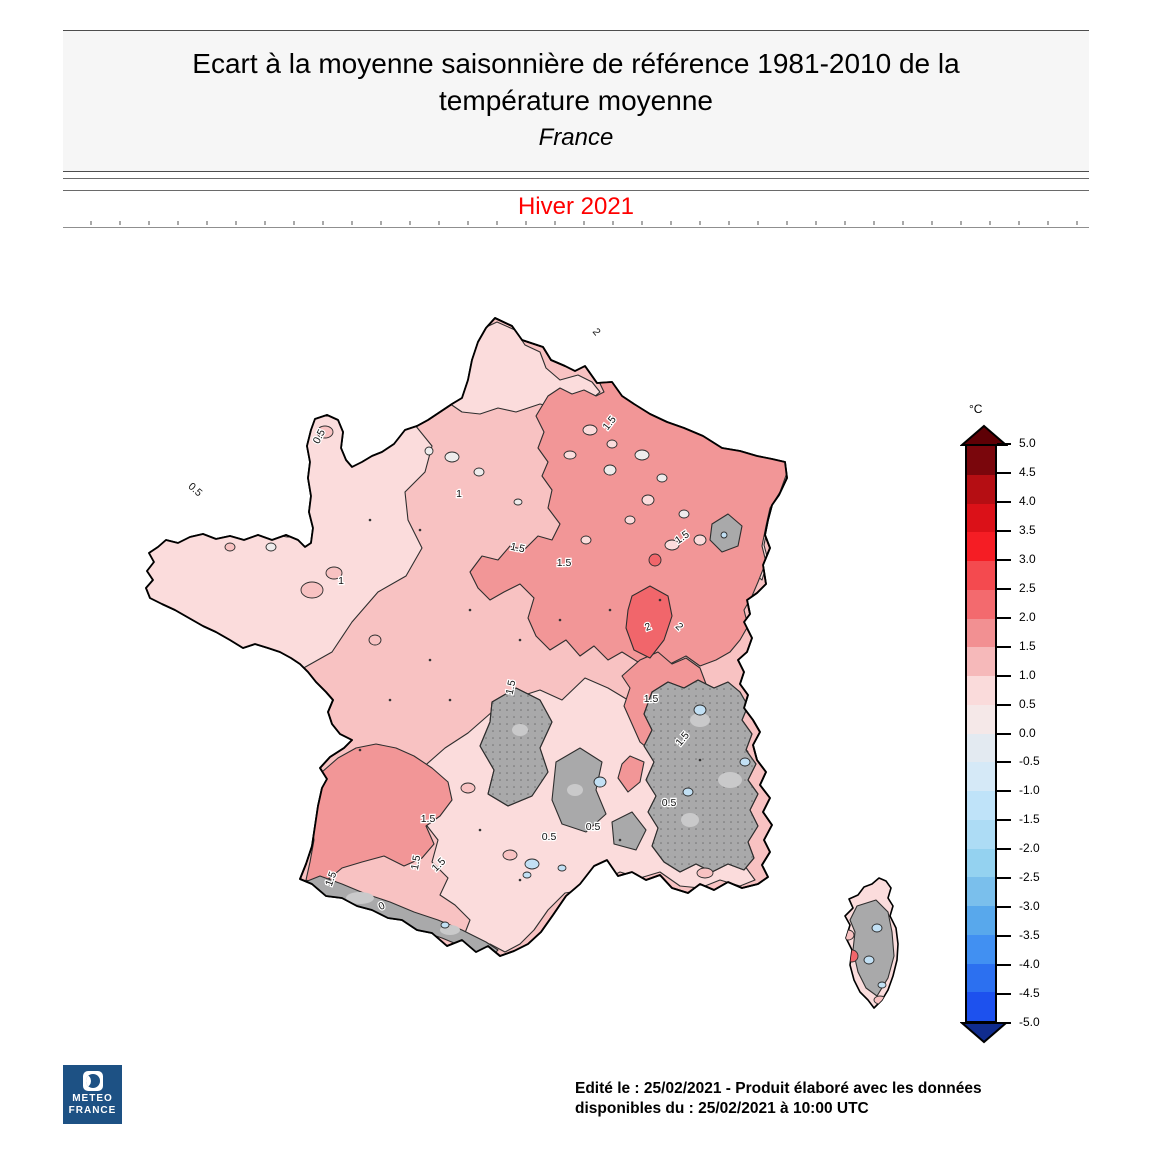 This screenshot has width=1150, height=1150. What do you see at coordinates (1029, 790) in the screenshot?
I see `legend-tick-label: -1.0` at bounding box center [1029, 790].